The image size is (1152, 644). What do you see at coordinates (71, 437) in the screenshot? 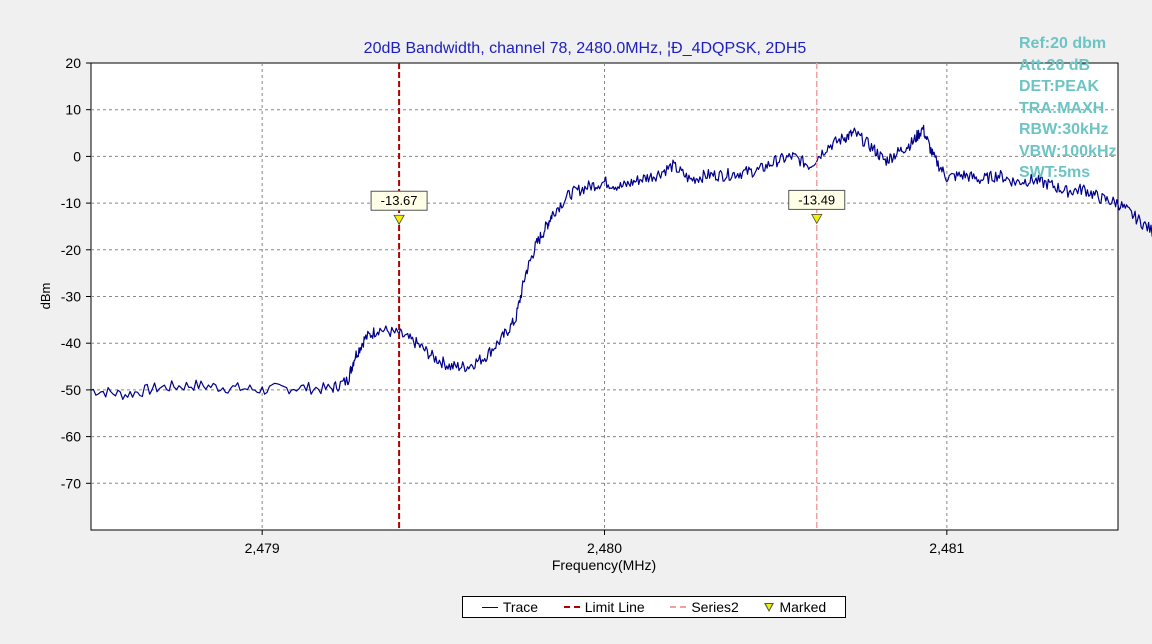
I see `y-tick-label: -60` at bounding box center [71, 437].